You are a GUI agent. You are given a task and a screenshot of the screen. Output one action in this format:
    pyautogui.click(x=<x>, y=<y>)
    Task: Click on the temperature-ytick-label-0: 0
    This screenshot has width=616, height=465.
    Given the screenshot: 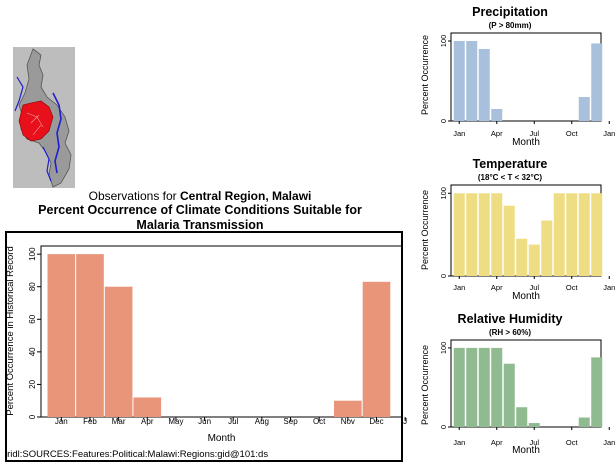 What is the action you would take?
    pyautogui.click(x=443, y=276)
    